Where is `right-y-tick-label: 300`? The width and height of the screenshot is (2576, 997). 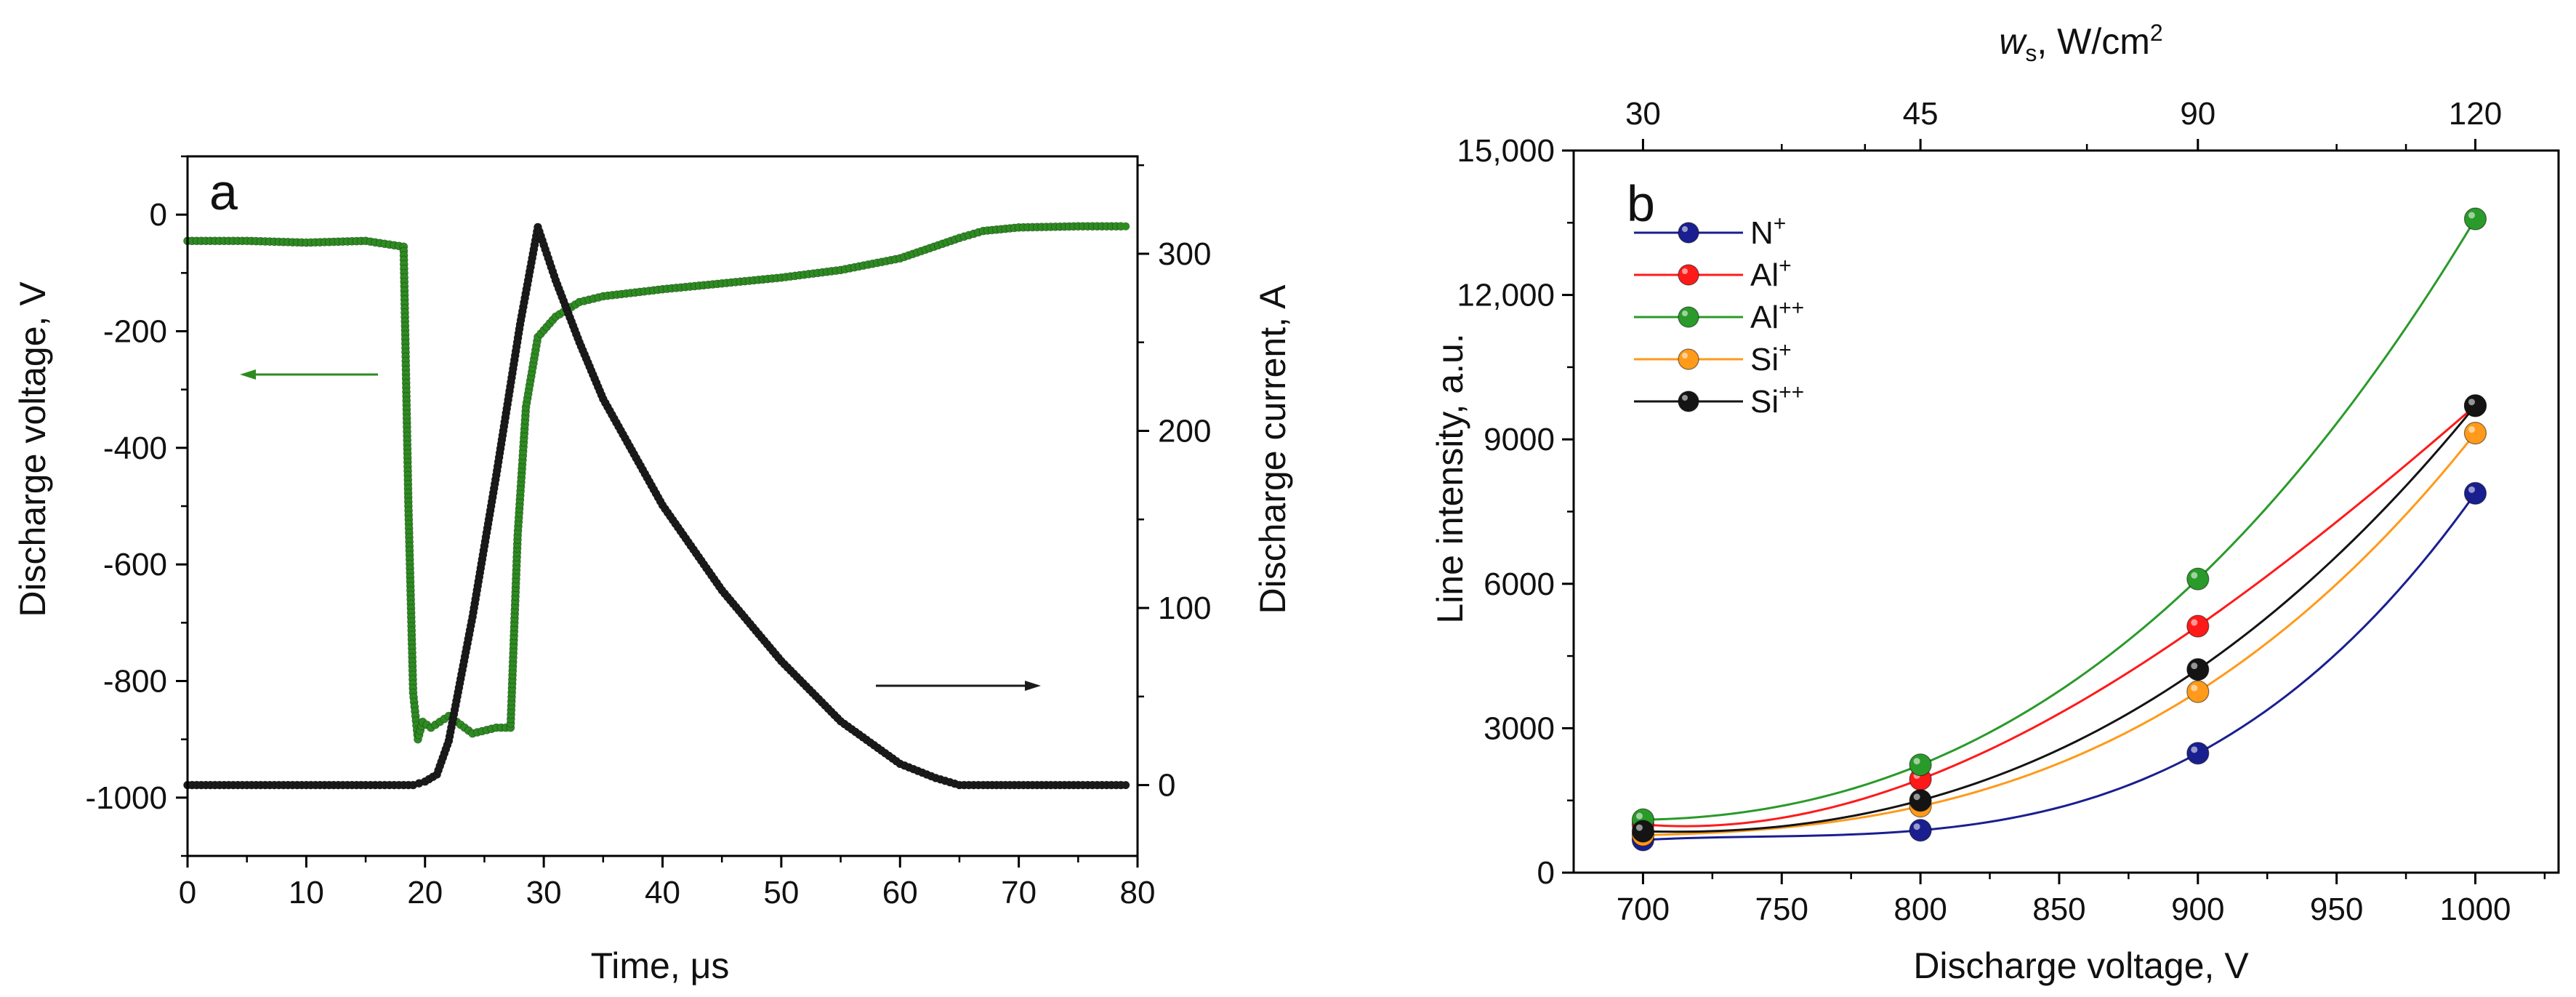
right-y-tick-label: 300 is located at coordinates (1184, 254).